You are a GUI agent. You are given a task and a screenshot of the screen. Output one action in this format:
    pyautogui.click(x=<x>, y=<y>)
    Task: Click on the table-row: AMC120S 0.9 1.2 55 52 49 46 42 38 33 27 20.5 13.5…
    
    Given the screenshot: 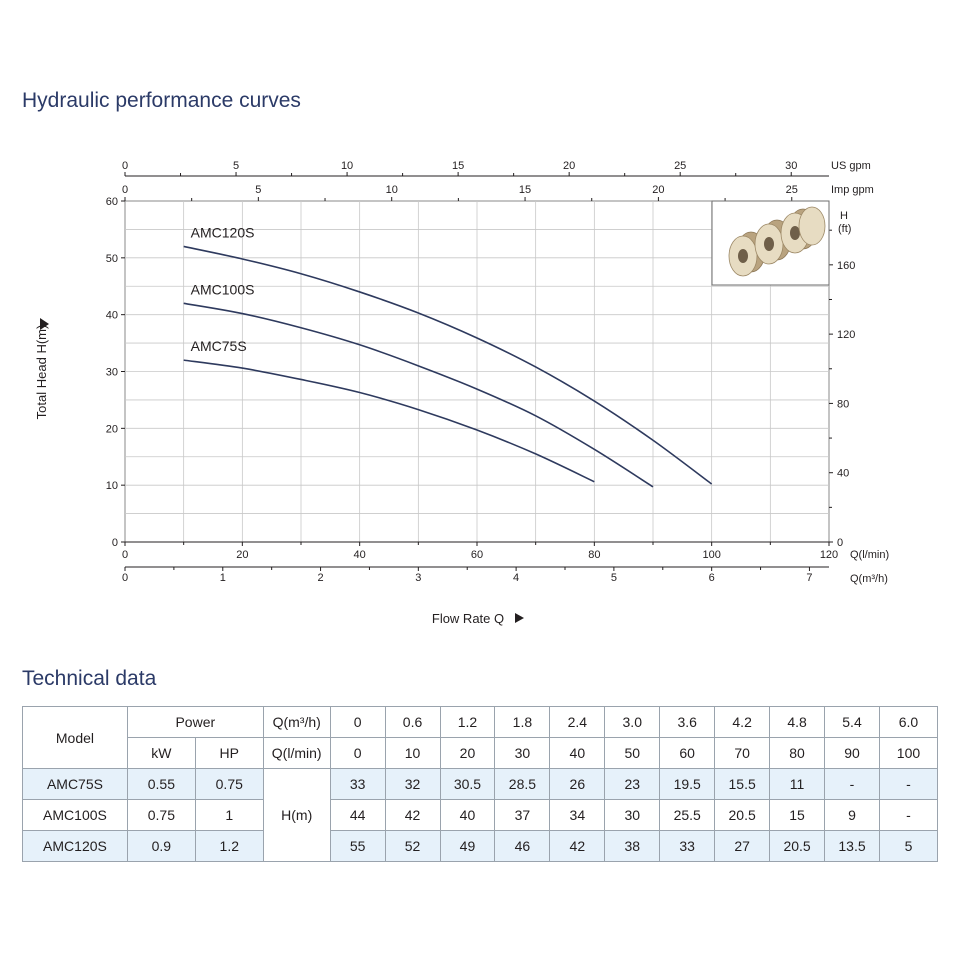 What is the action you would take?
    pyautogui.click(x=480, y=846)
    